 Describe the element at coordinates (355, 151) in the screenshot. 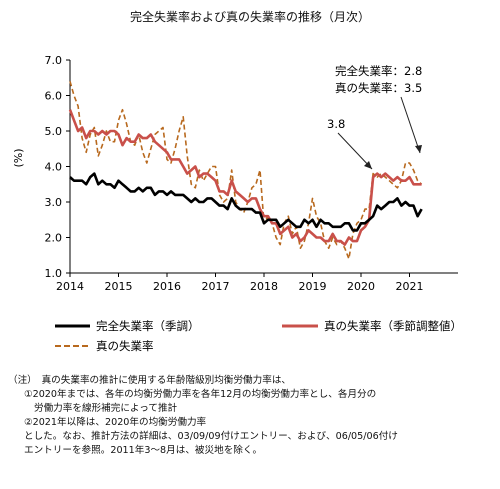

I see `annotation-arrow-peak` at that location.